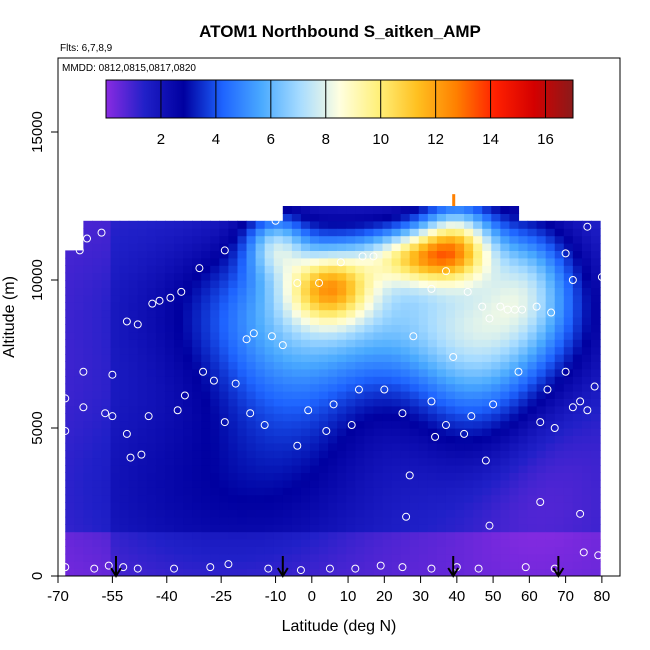  I want to click on x-tick-label: 50, so click(493, 596).